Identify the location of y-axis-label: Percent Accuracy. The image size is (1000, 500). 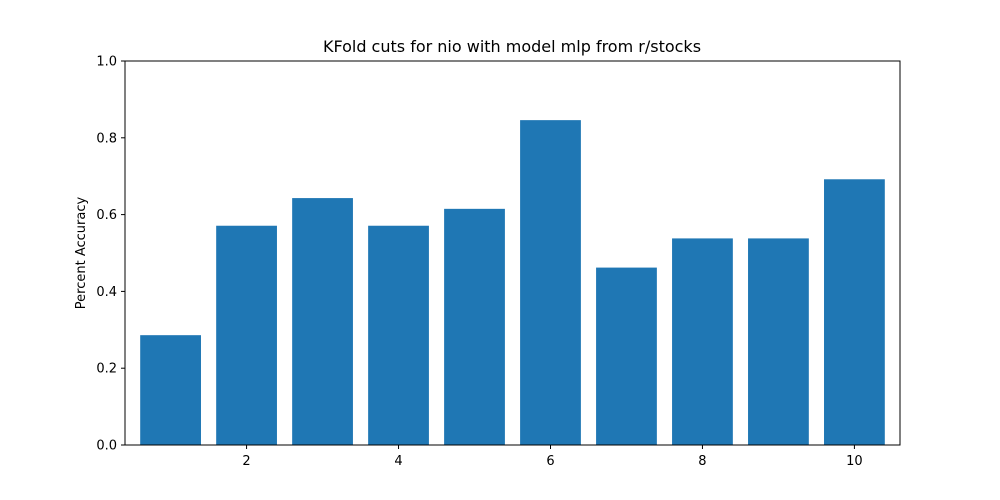
(81, 252).